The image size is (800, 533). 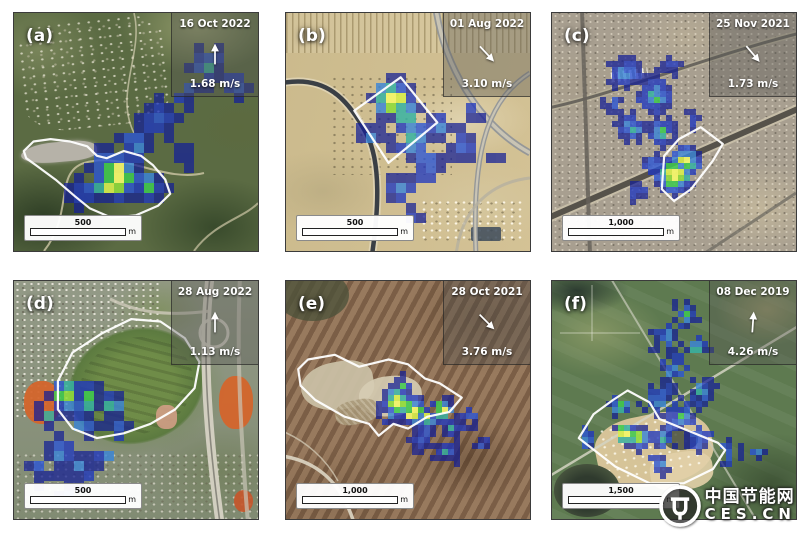 I want to click on town-blocks-texture, so click(x=471, y=220).